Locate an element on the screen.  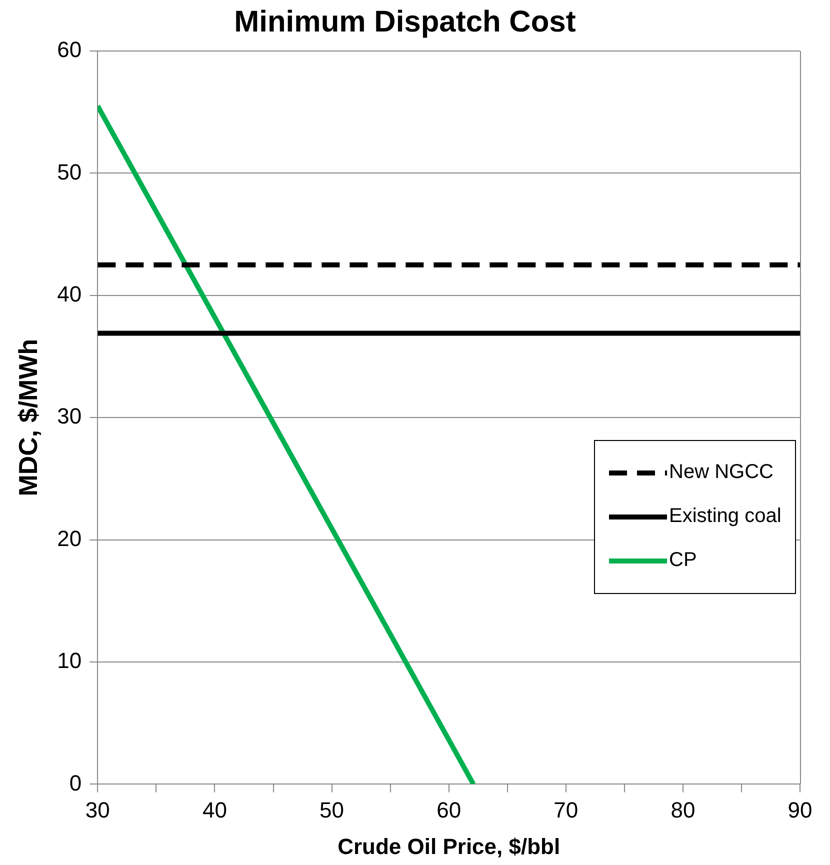
legend-label: CP is located at coordinates (683, 560).